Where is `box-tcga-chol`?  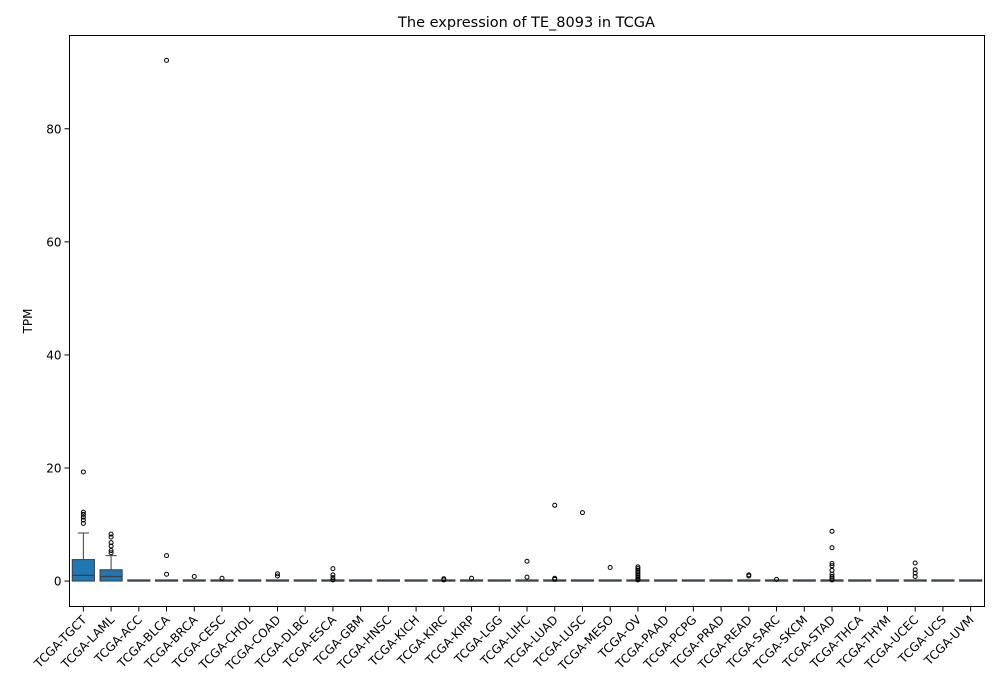
box-tcga-chol is located at coordinates (250, 580).